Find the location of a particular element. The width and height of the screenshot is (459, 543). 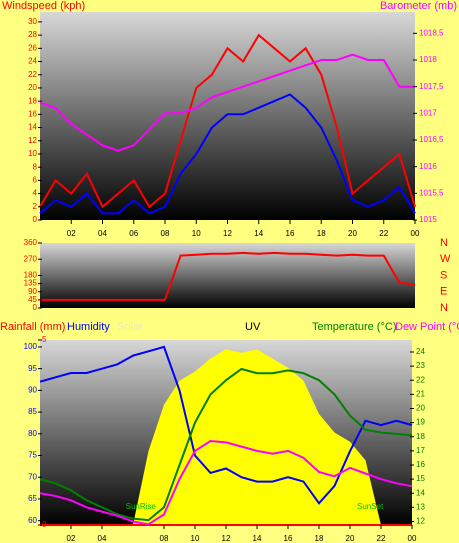

y-tick-label: 135 is located at coordinates (31, 283).